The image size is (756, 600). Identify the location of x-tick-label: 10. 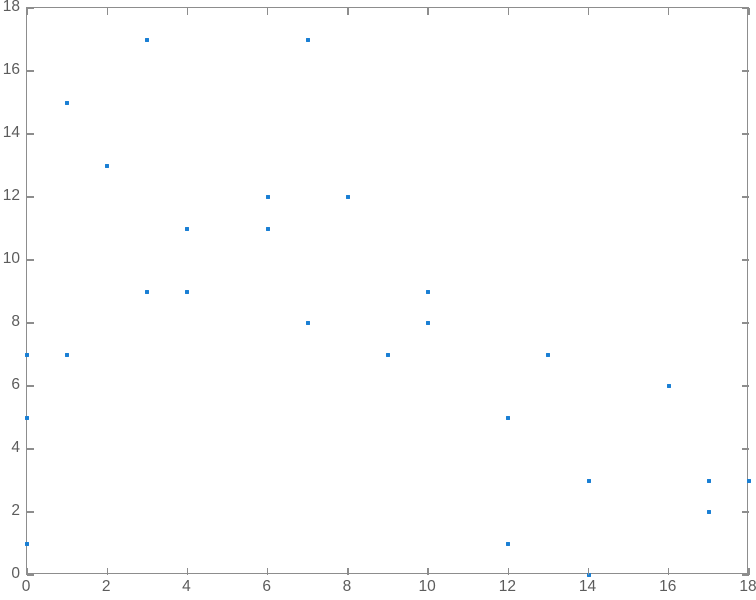
(427, 586).